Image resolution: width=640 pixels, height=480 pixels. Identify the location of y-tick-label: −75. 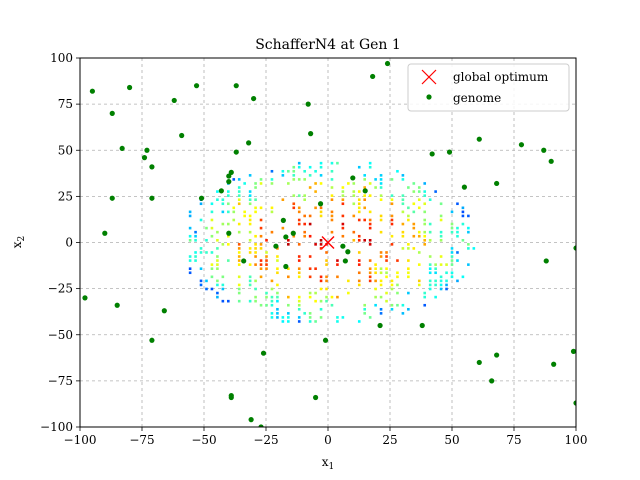
(60, 381).